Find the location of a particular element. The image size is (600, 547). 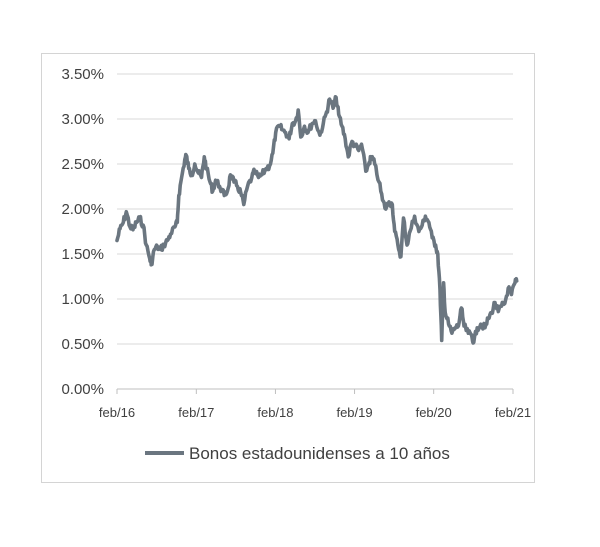

legend-label: Bonos estadounidenses a 10 años is located at coordinates (319, 453).